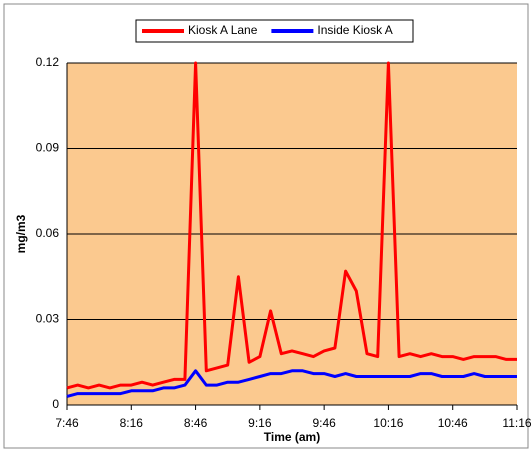  Describe the element at coordinates (223, 30) in the screenshot. I see `legend-label: Kiosk A Lane` at that location.